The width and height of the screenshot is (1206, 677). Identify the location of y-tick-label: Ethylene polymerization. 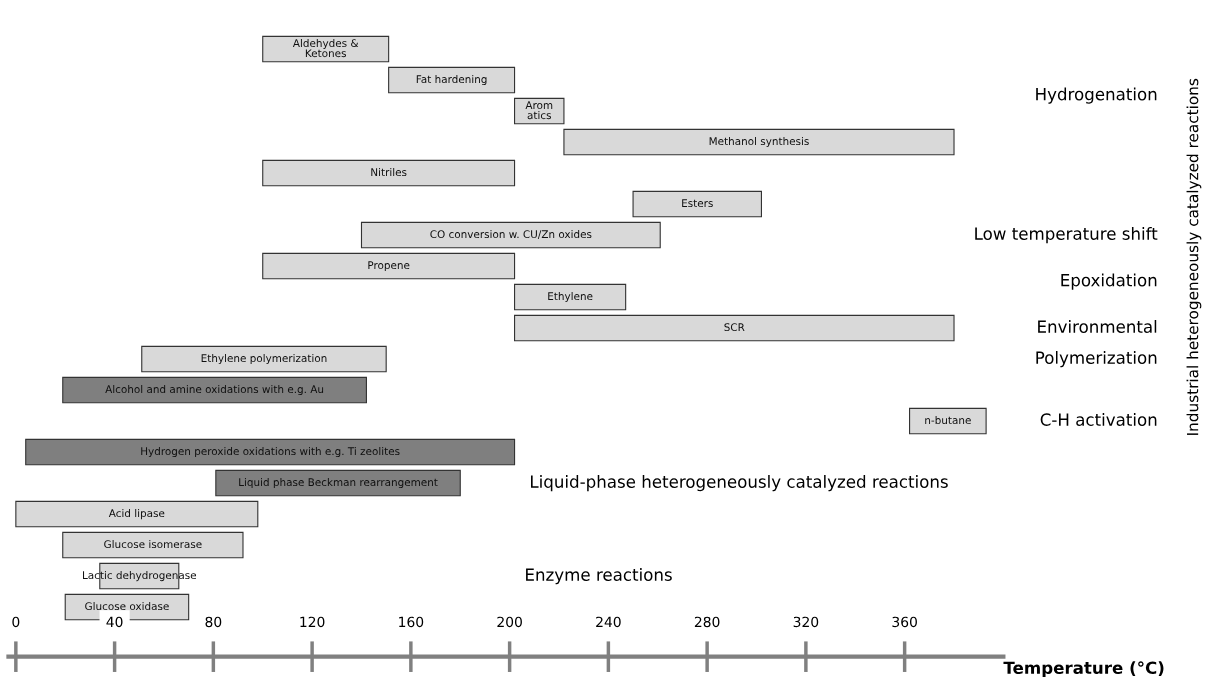
(264, 359).